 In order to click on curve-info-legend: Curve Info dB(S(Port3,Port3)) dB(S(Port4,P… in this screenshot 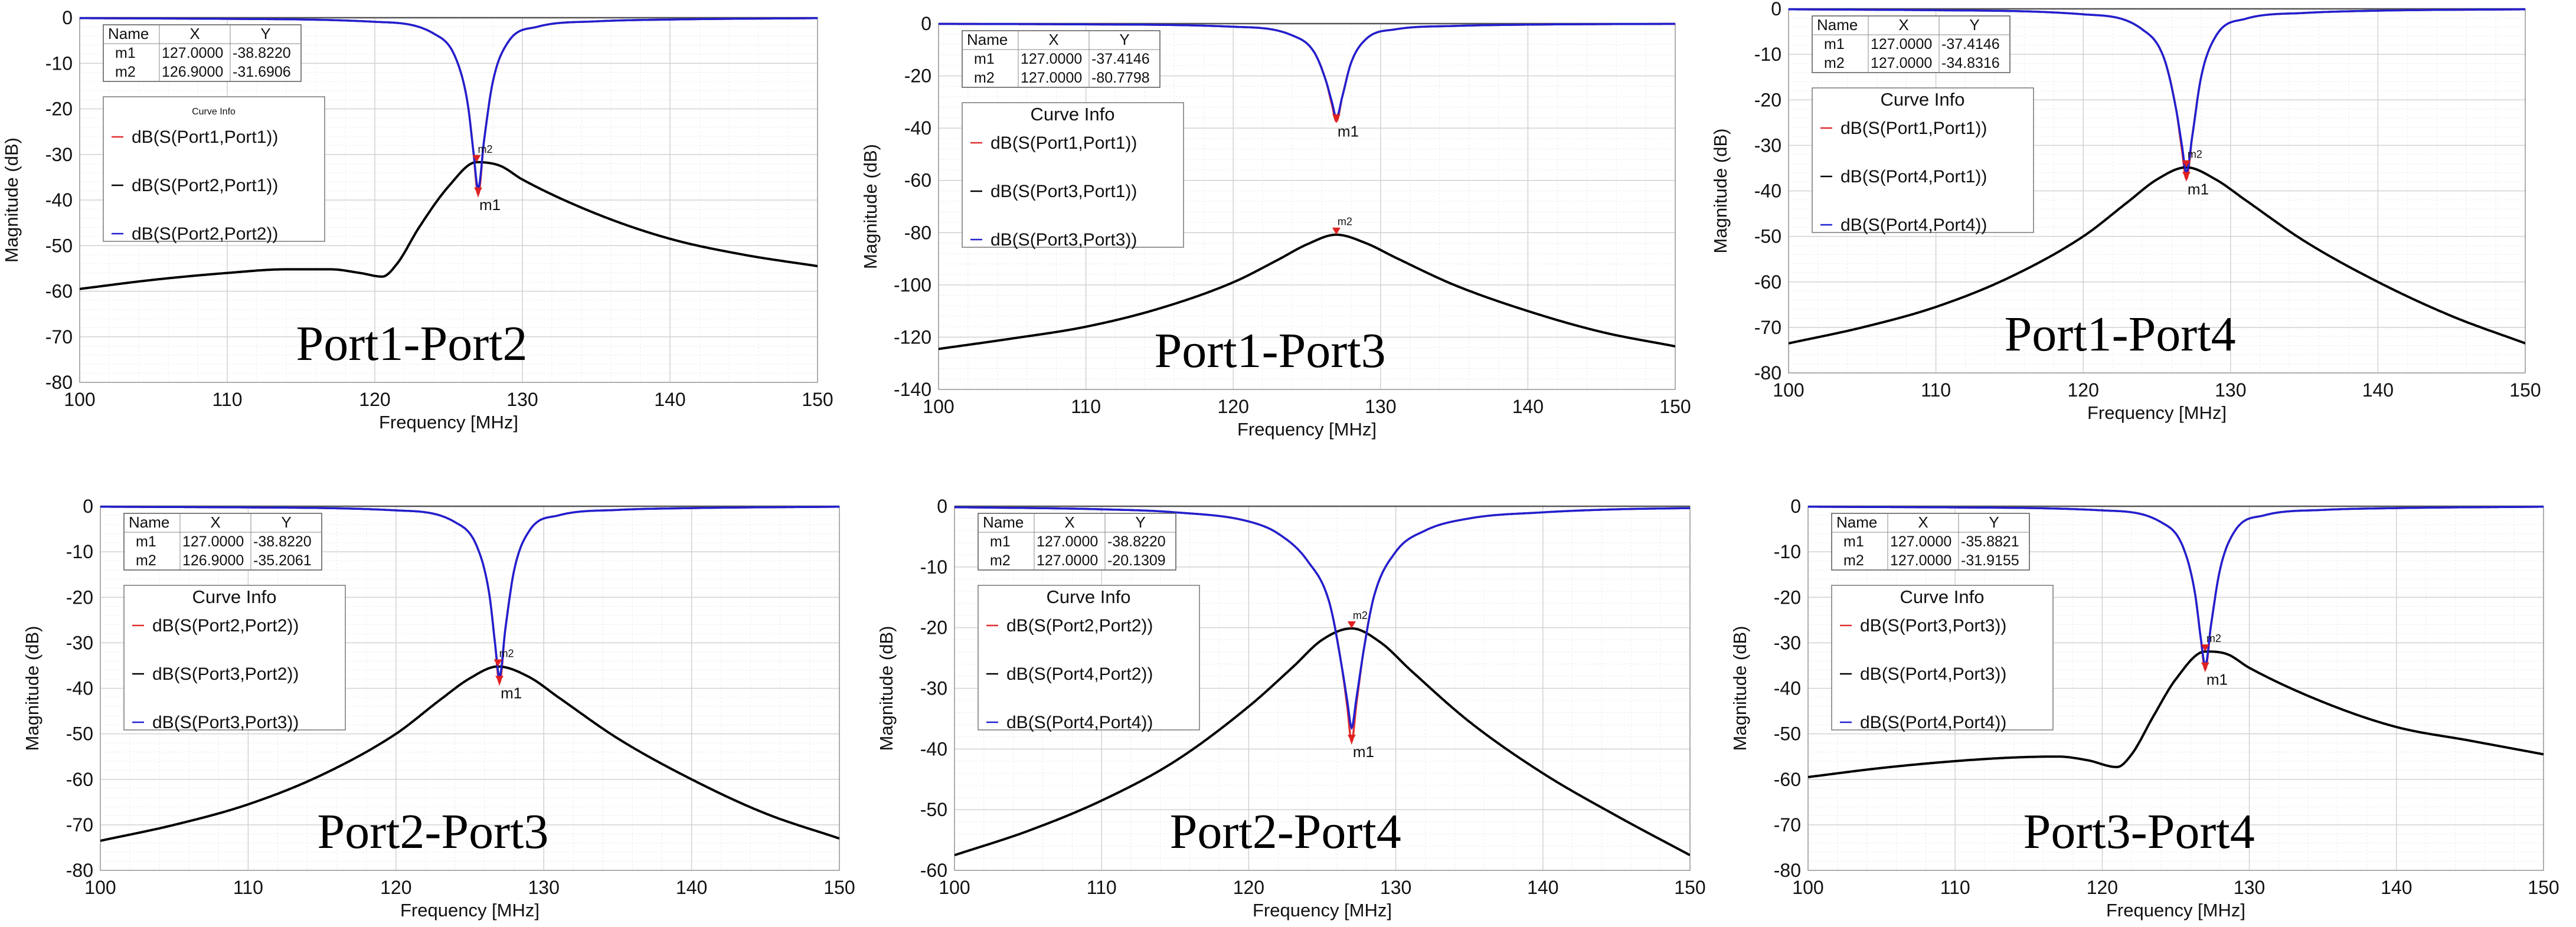, I will do `click(1942, 658)`.